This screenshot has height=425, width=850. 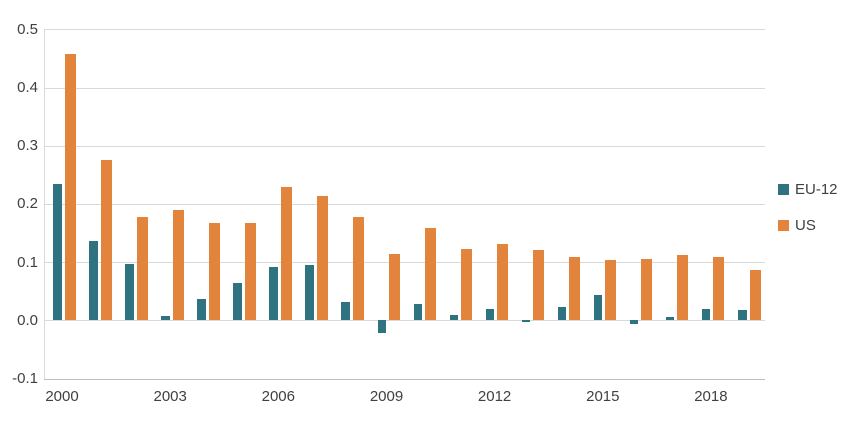 I want to click on bar-eu12-2019, so click(x=742, y=315).